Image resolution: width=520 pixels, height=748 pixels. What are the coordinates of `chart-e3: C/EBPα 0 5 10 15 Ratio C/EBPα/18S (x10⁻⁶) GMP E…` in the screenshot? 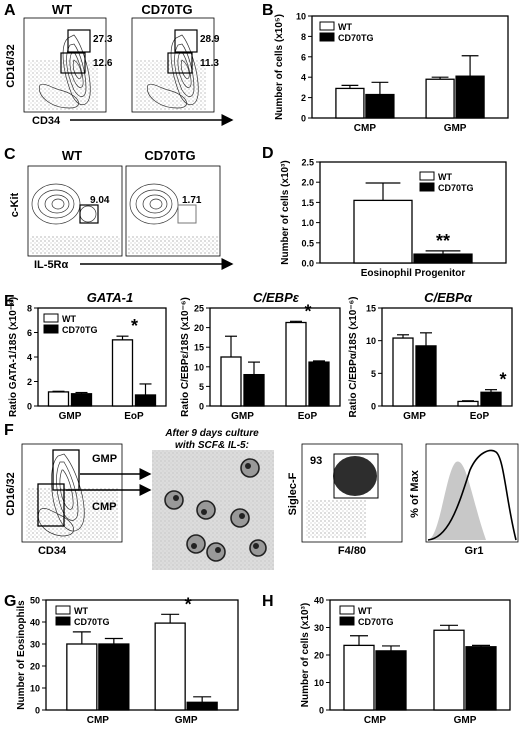 It's located at (430, 356).